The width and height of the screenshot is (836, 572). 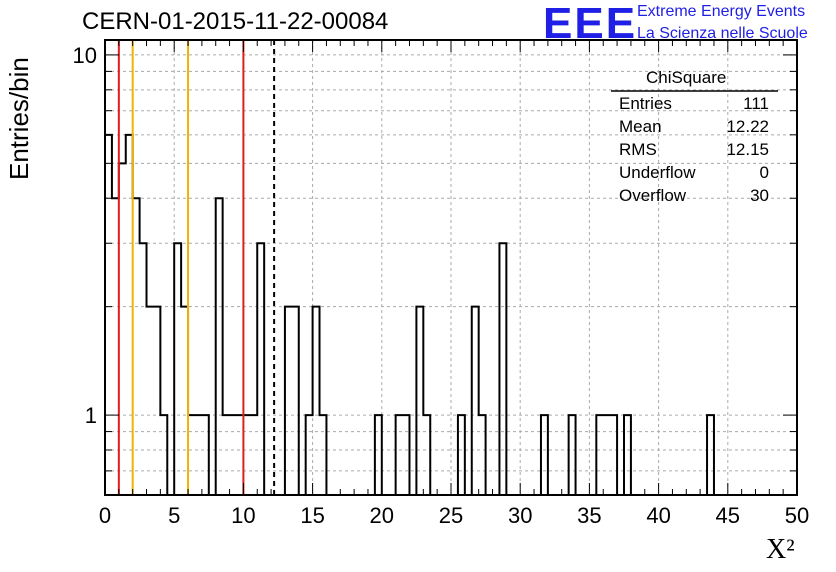 I want to click on x-tick-label: 45, so click(x=728, y=515).